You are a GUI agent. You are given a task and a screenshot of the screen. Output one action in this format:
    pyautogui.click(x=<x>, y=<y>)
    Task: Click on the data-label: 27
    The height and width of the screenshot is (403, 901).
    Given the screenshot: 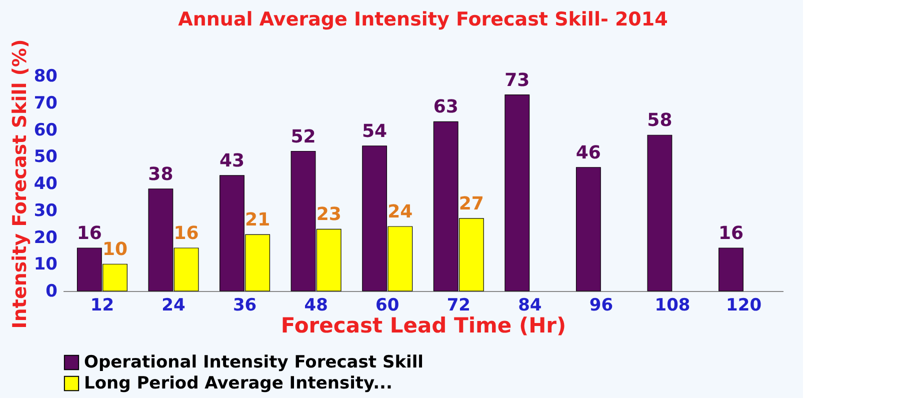 What is the action you would take?
    pyautogui.click(x=471, y=203)
    